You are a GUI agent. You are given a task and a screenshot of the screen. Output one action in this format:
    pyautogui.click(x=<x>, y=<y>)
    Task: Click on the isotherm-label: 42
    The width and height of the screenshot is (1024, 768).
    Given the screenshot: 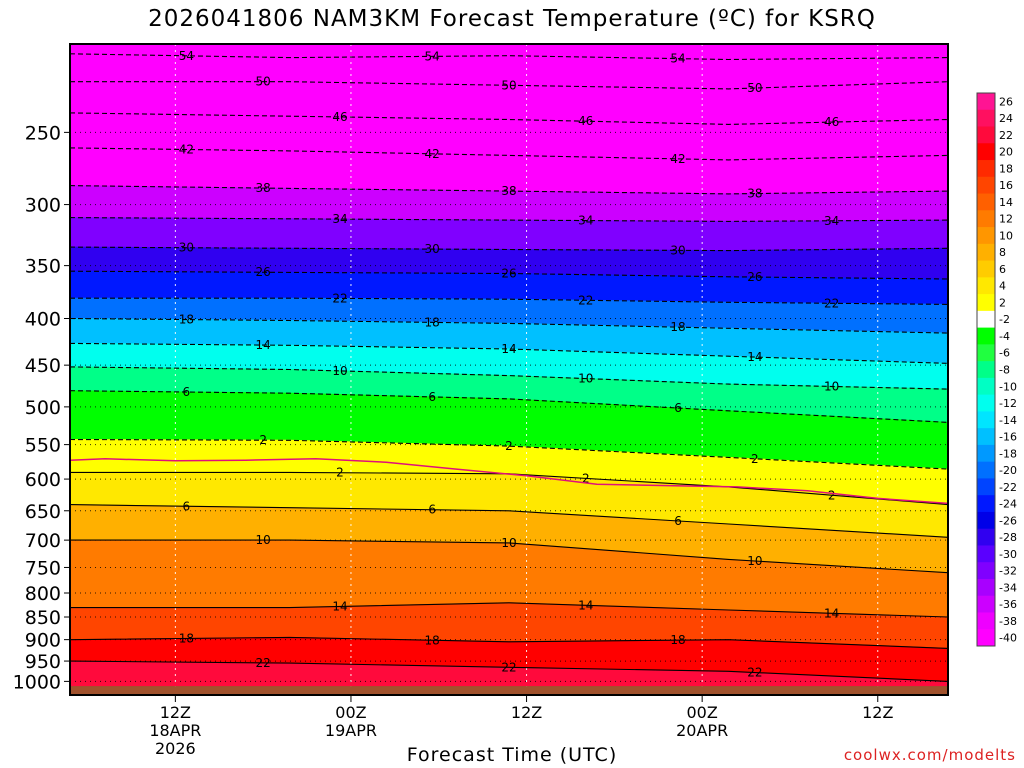 What is the action you would take?
    pyautogui.click(x=677, y=159)
    